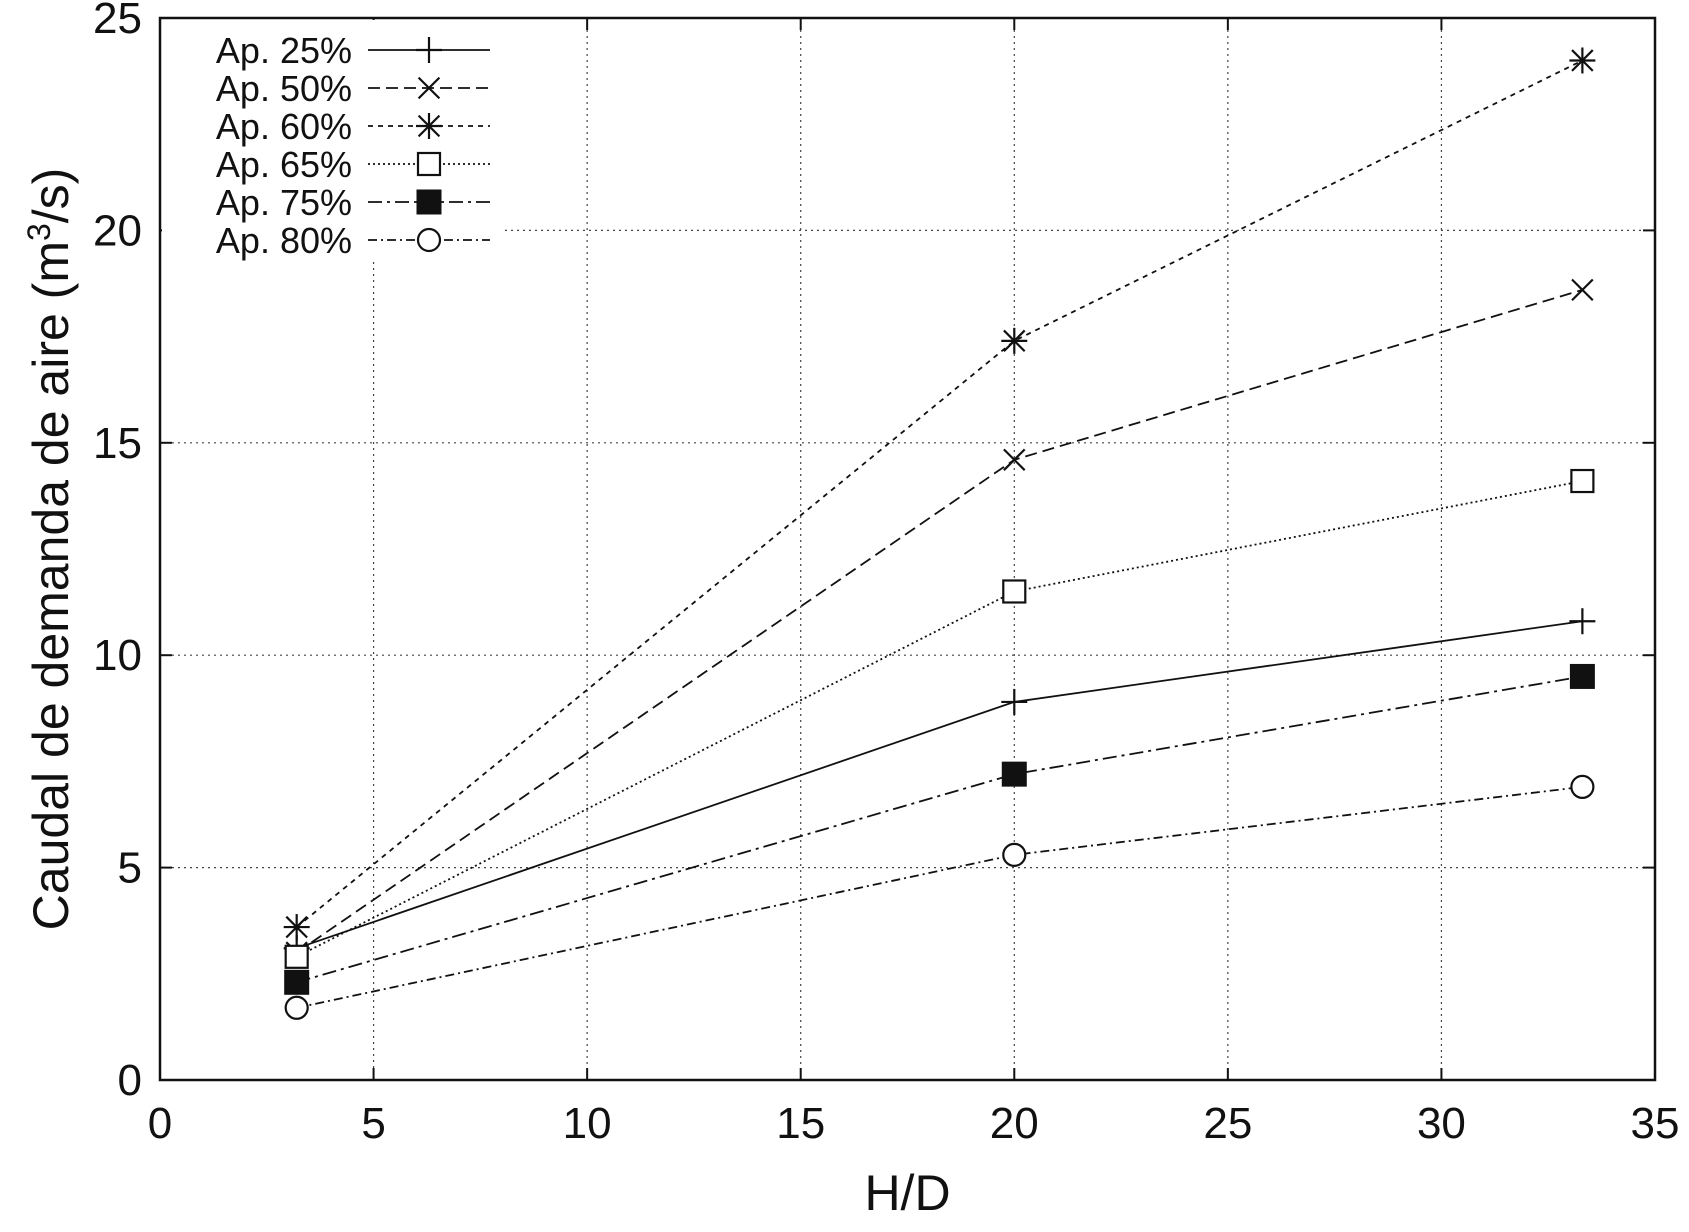 The height and width of the screenshot is (1232, 1689). What do you see at coordinates (1655, 1123) in the screenshot?
I see `x-tick-label: 35` at bounding box center [1655, 1123].